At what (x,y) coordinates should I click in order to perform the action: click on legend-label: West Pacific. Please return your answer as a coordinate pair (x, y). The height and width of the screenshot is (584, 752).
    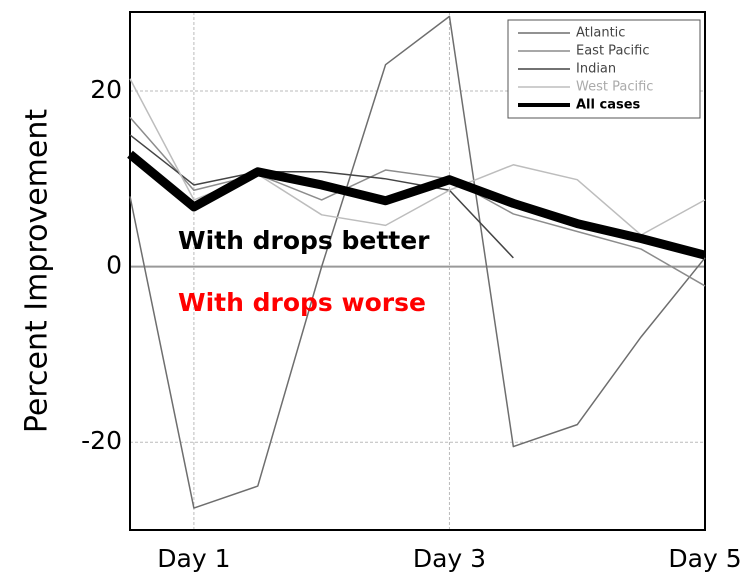
    Looking at the image, I should click on (614, 87).